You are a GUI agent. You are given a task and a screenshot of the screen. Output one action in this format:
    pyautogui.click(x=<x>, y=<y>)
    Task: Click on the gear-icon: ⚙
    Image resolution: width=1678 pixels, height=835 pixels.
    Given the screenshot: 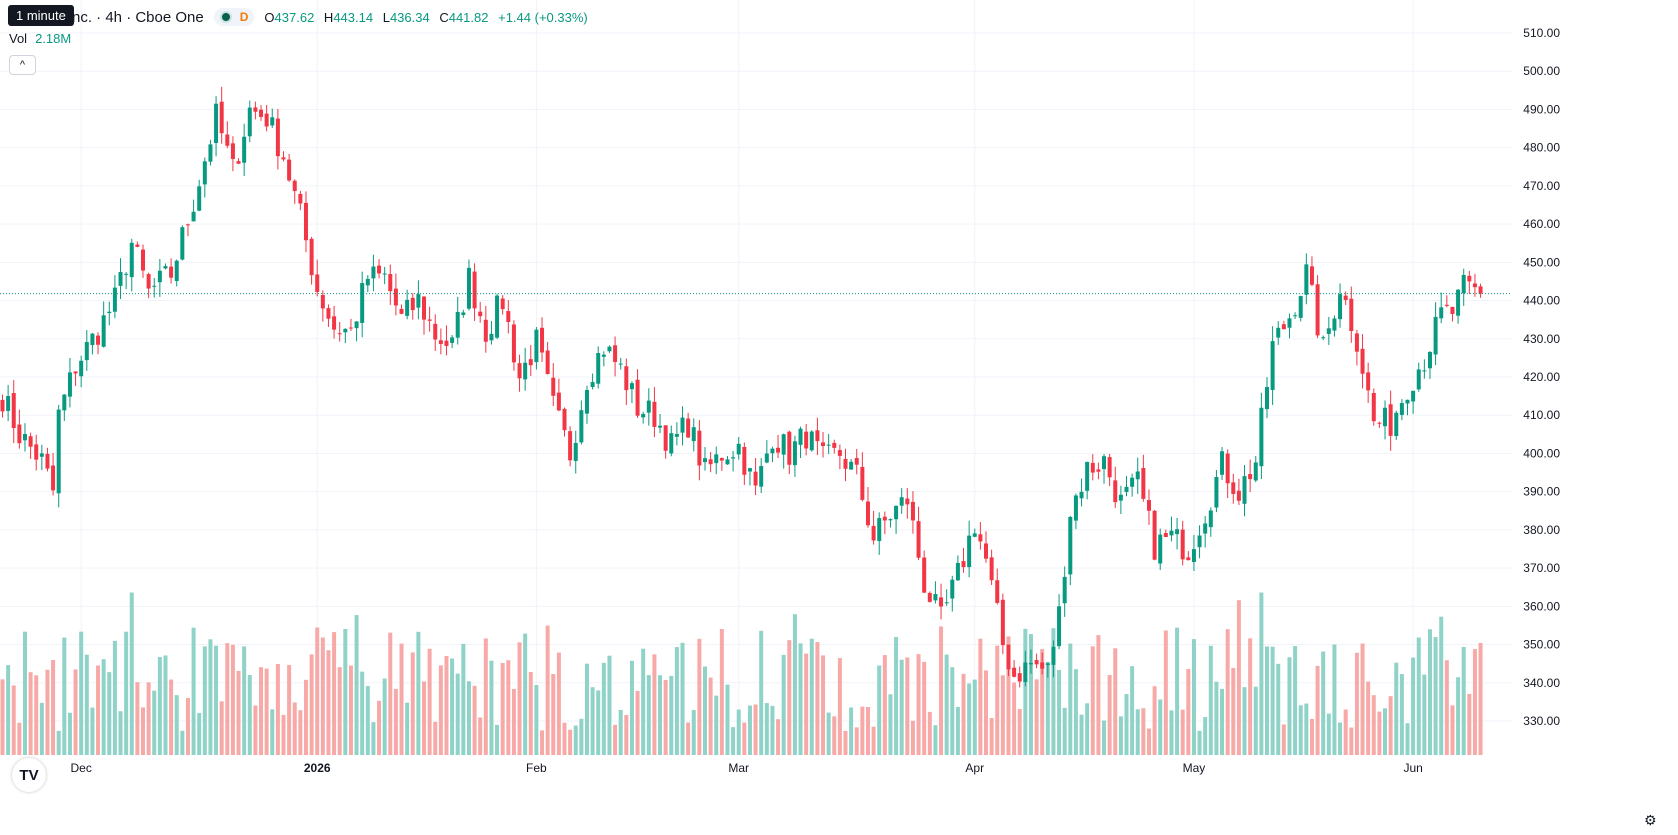 What is the action you would take?
    pyautogui.click(x=1650, y=820)
    